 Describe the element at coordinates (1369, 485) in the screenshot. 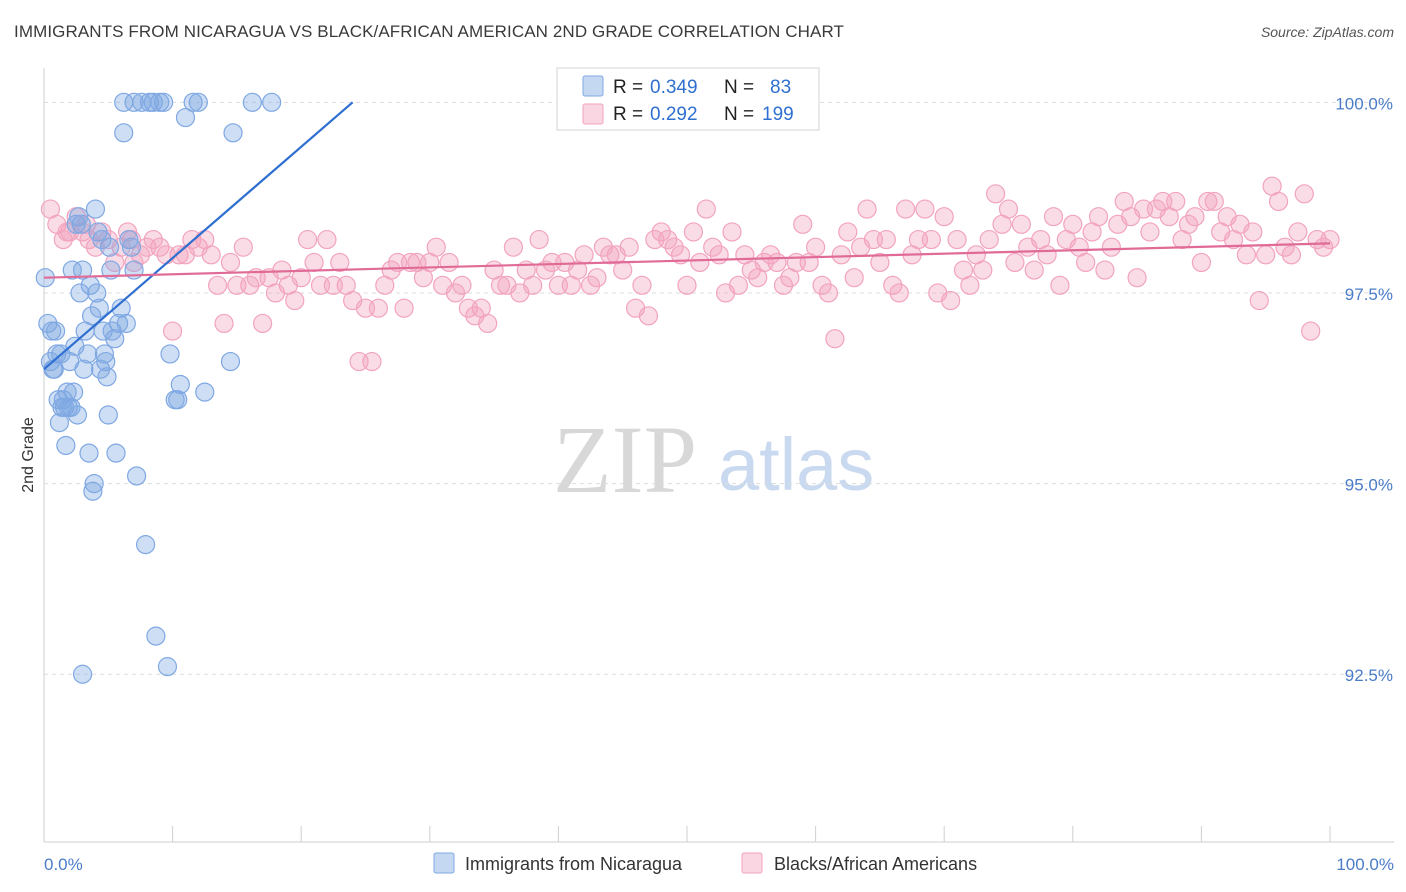

I see `y-tick-label: 95.0%` at that location.